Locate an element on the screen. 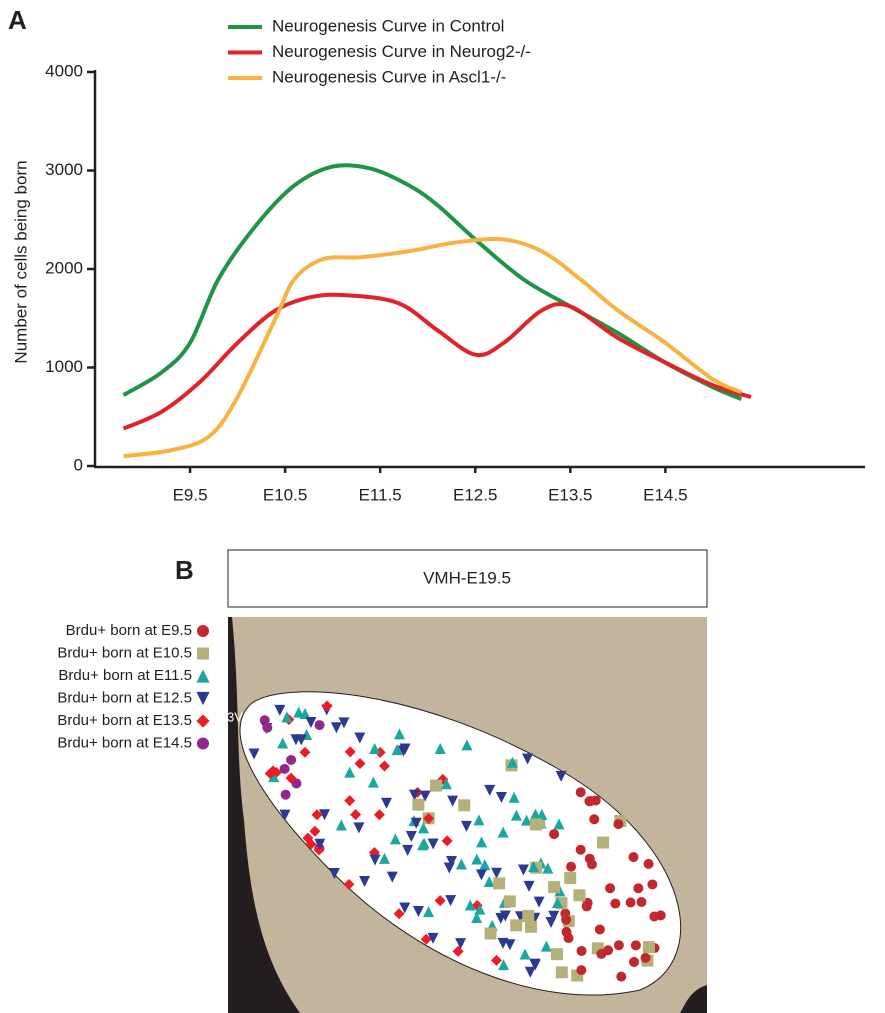  y-tick-label: 0 is located at coordinates (78, 464).